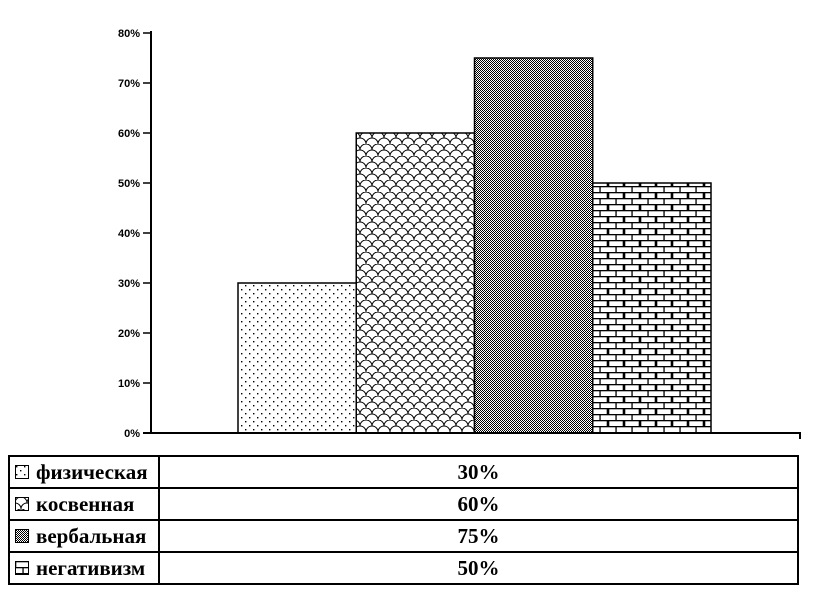 This screenshot has width=818, height=600. I want to click on scales-pattern-swatch-icon, so click(22, 504).